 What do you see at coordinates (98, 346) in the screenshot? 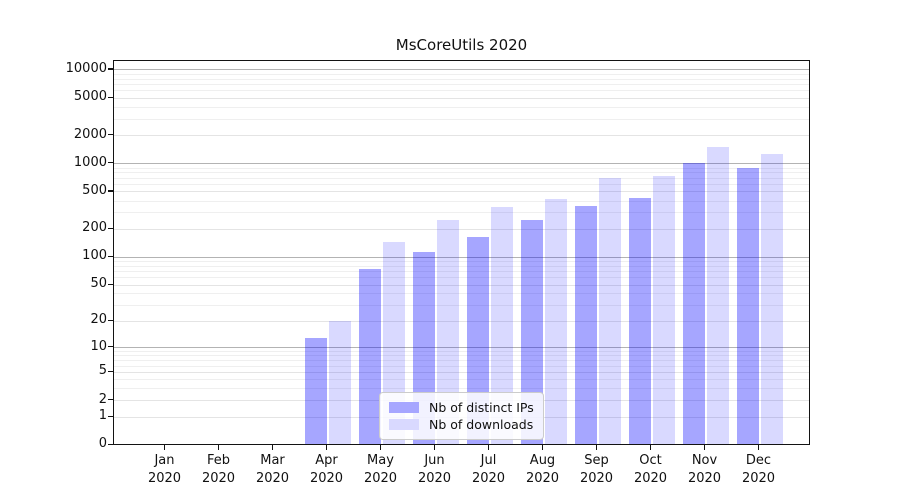
I see `y-tick-label: 10` at bounding box center [98, 346].